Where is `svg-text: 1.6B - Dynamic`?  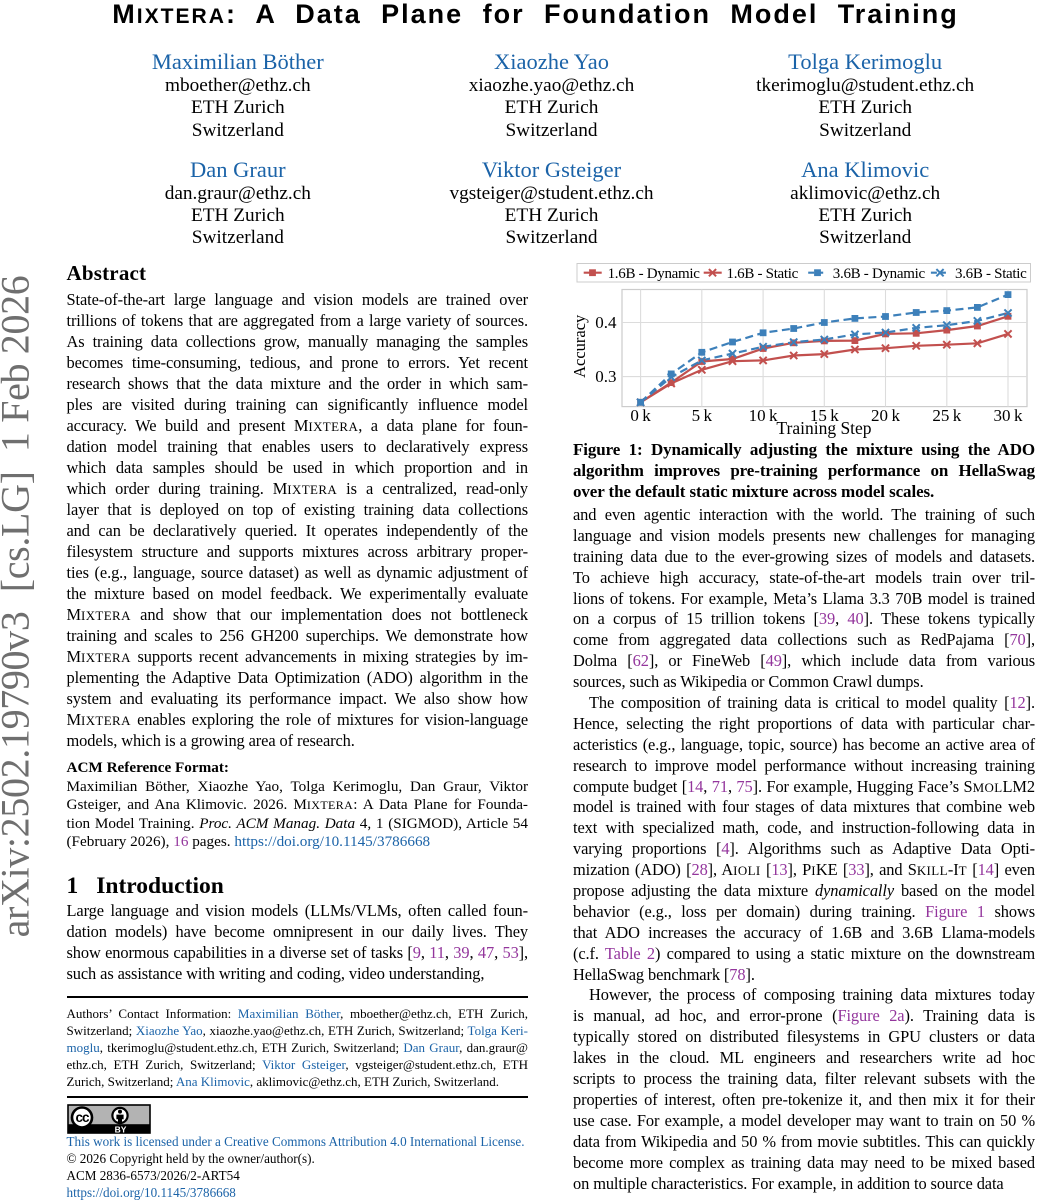
svg-text: 1.6B - Dynamic is located at coordinates (654, 274).